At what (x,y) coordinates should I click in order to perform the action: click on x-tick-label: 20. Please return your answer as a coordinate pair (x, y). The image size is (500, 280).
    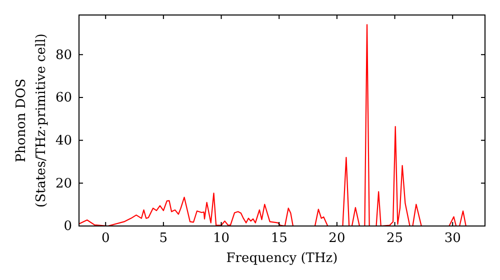
    Looking at the image, I should click on (337, 238).